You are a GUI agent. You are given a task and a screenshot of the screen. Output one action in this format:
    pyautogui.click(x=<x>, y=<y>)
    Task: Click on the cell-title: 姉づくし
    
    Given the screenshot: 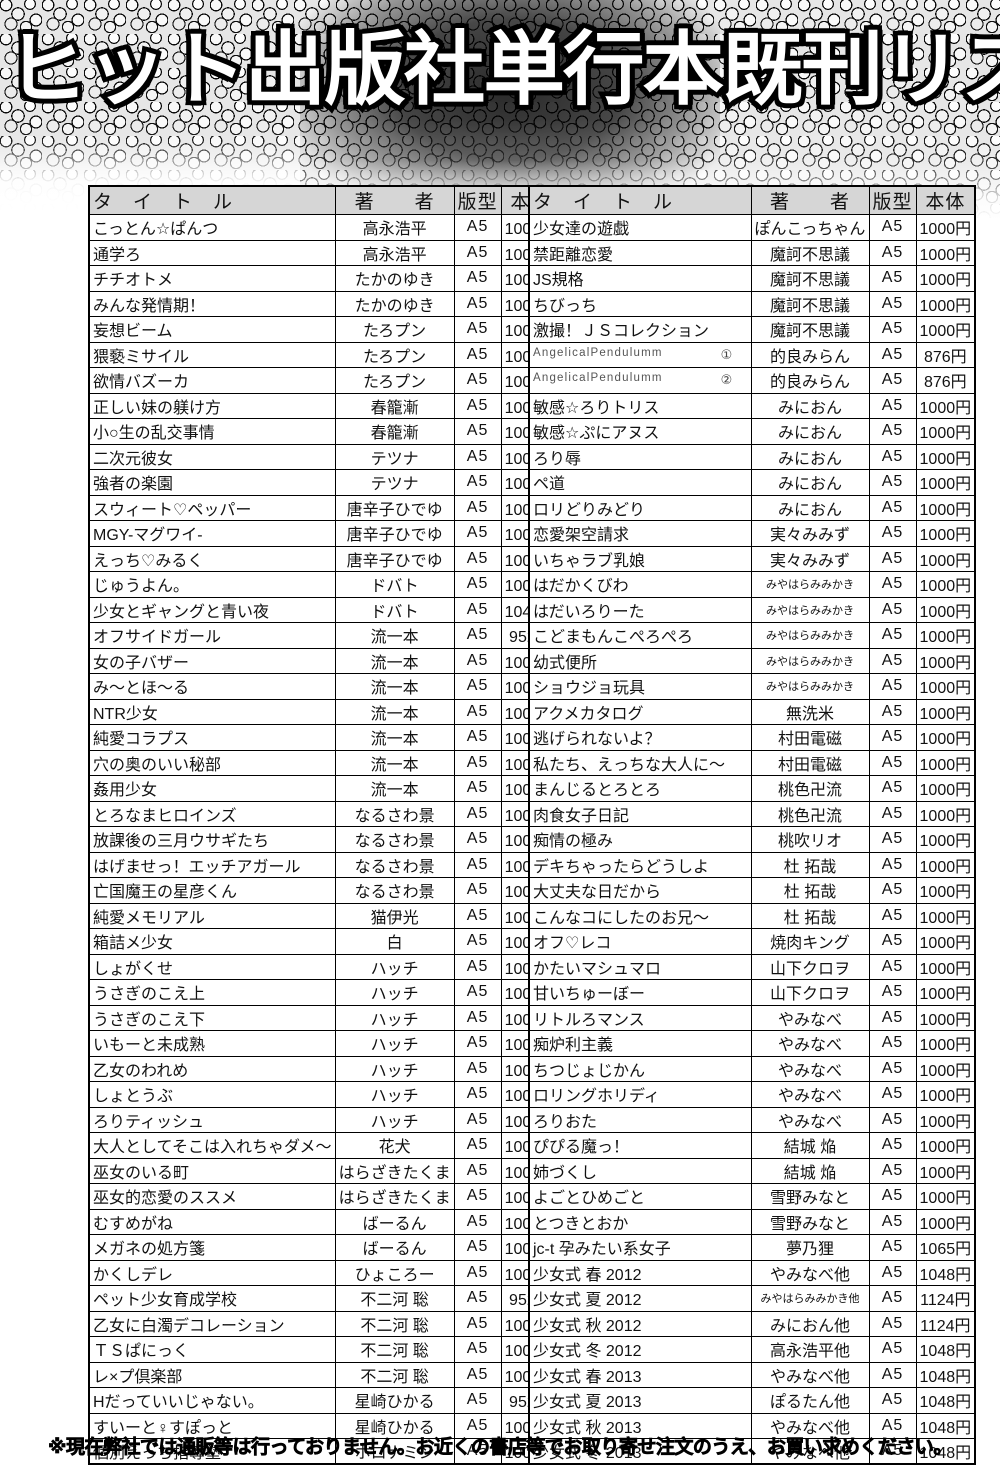 What is the action you would take?
    pyautogui.click(x=640, y=1170)
    